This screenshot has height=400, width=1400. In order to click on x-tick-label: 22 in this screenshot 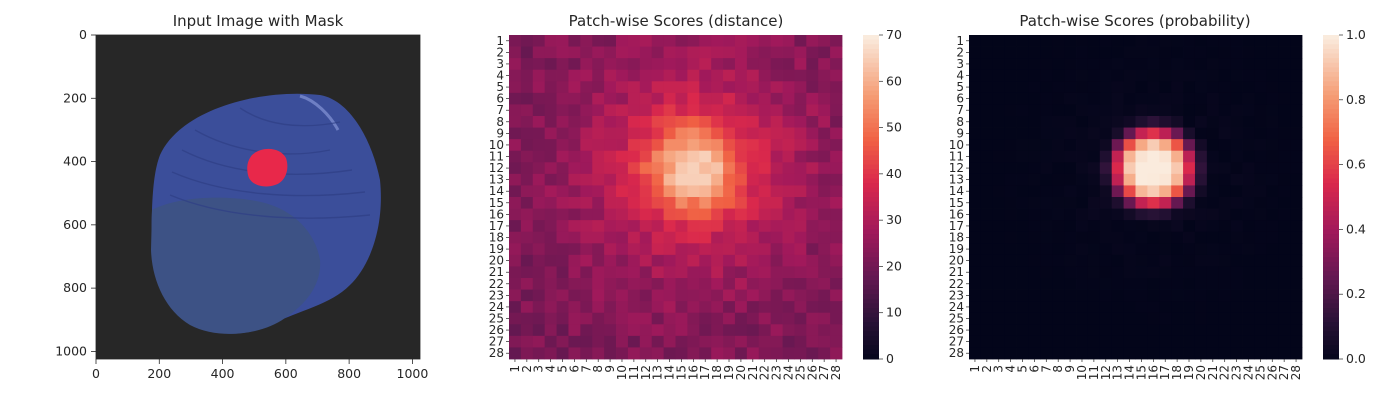, I will do `click(1225, 372)`.